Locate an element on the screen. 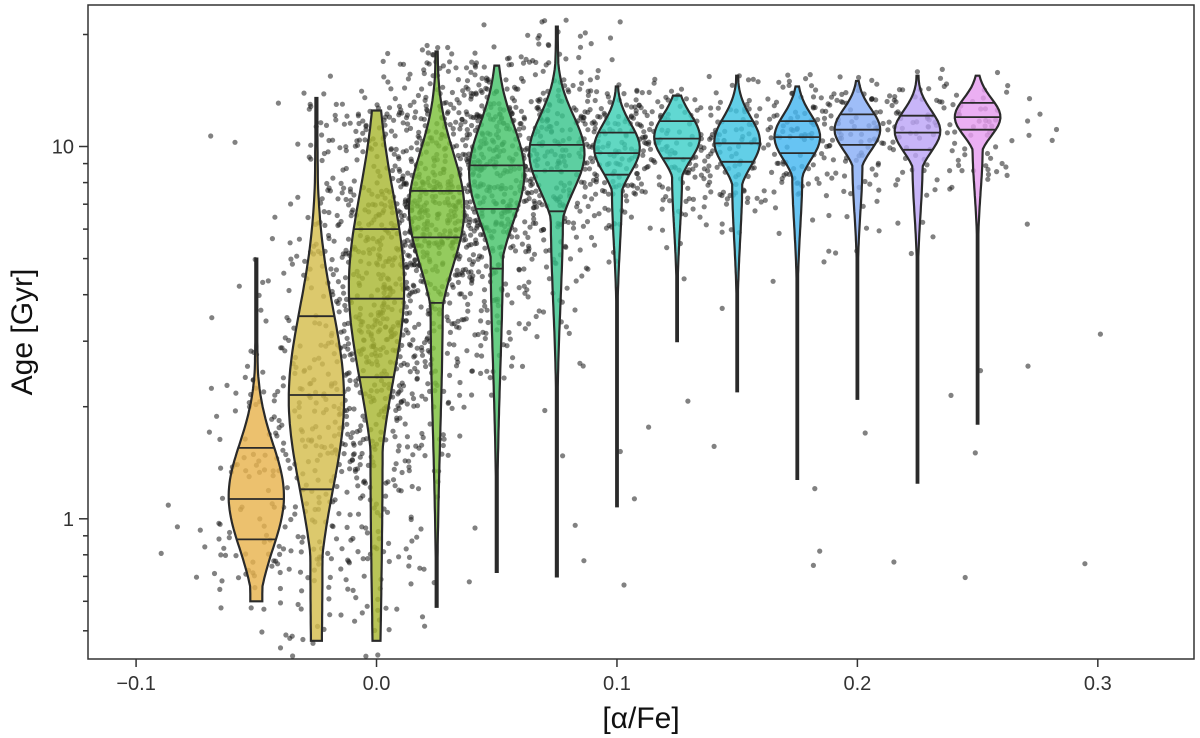  violin-group is located at coordinates (917, 279).